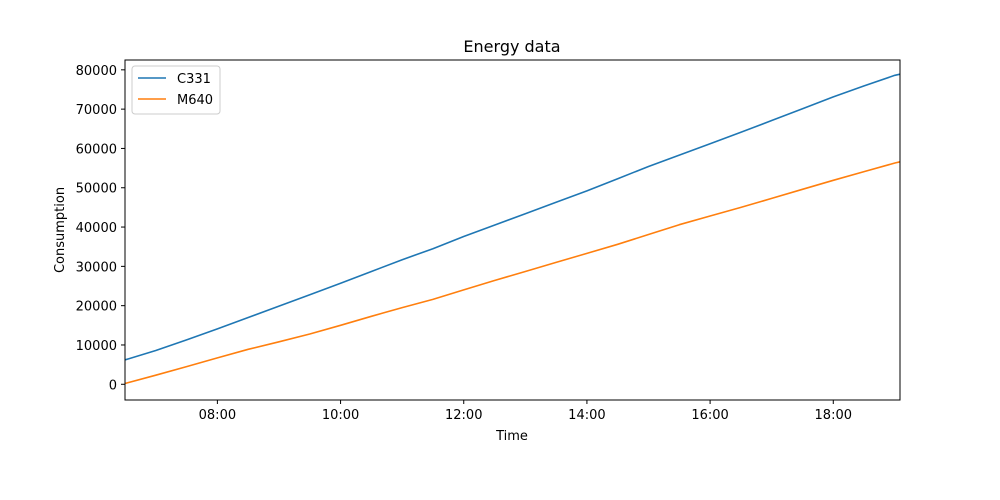  I want to click on legend-label-m640: M640, so click(195, 100).